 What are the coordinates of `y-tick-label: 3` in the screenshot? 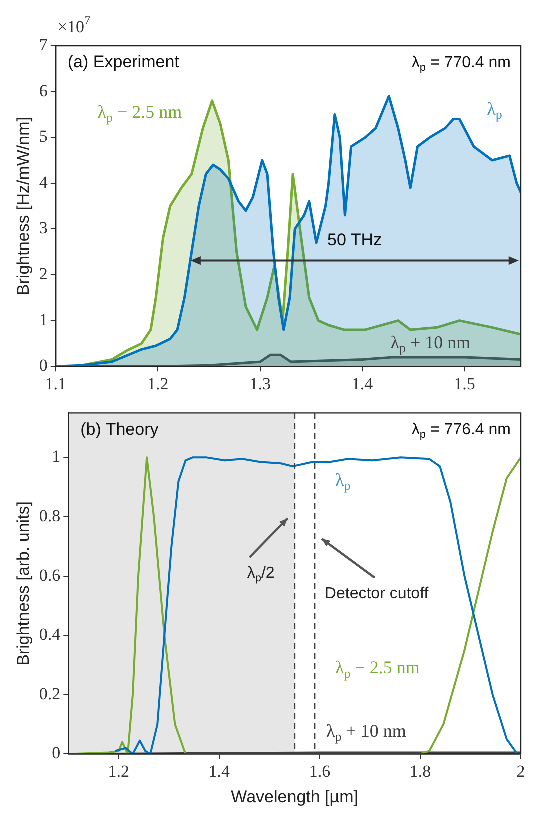 It's located at (43, 228).